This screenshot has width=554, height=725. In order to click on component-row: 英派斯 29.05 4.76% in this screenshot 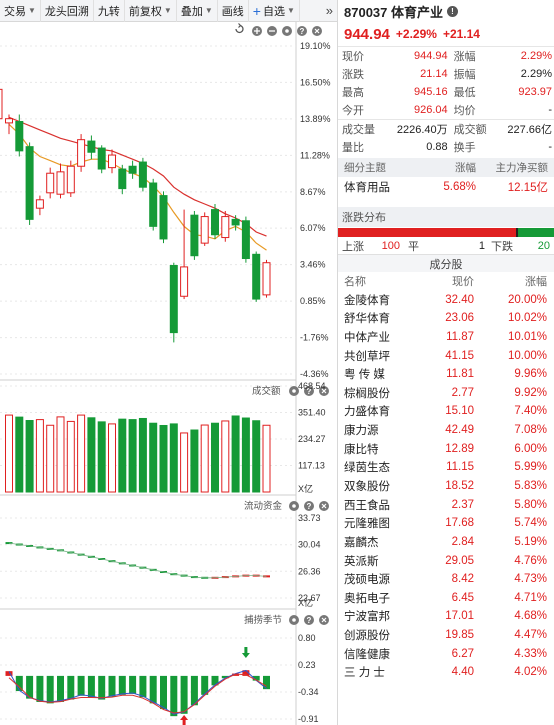, I will do `click(446, 560)`.